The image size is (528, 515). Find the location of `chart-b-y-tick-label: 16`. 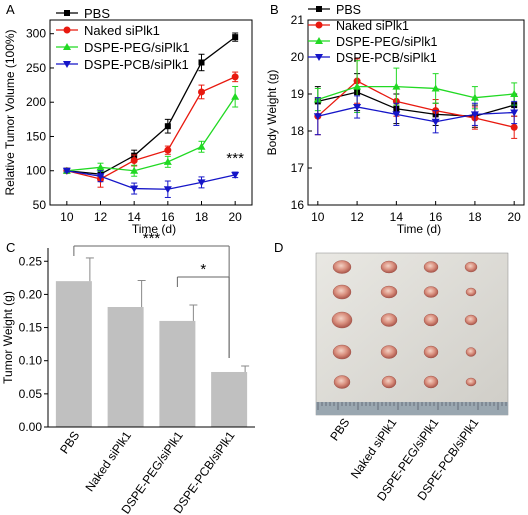

chart-b-y-tick-label: 16 is located at coordinates (298, 205).